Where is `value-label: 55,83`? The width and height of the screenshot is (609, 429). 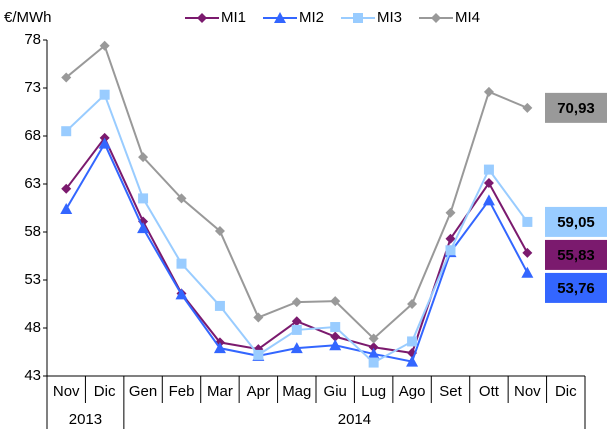 value-label: 55,83 is located at coordinates (576, 255).